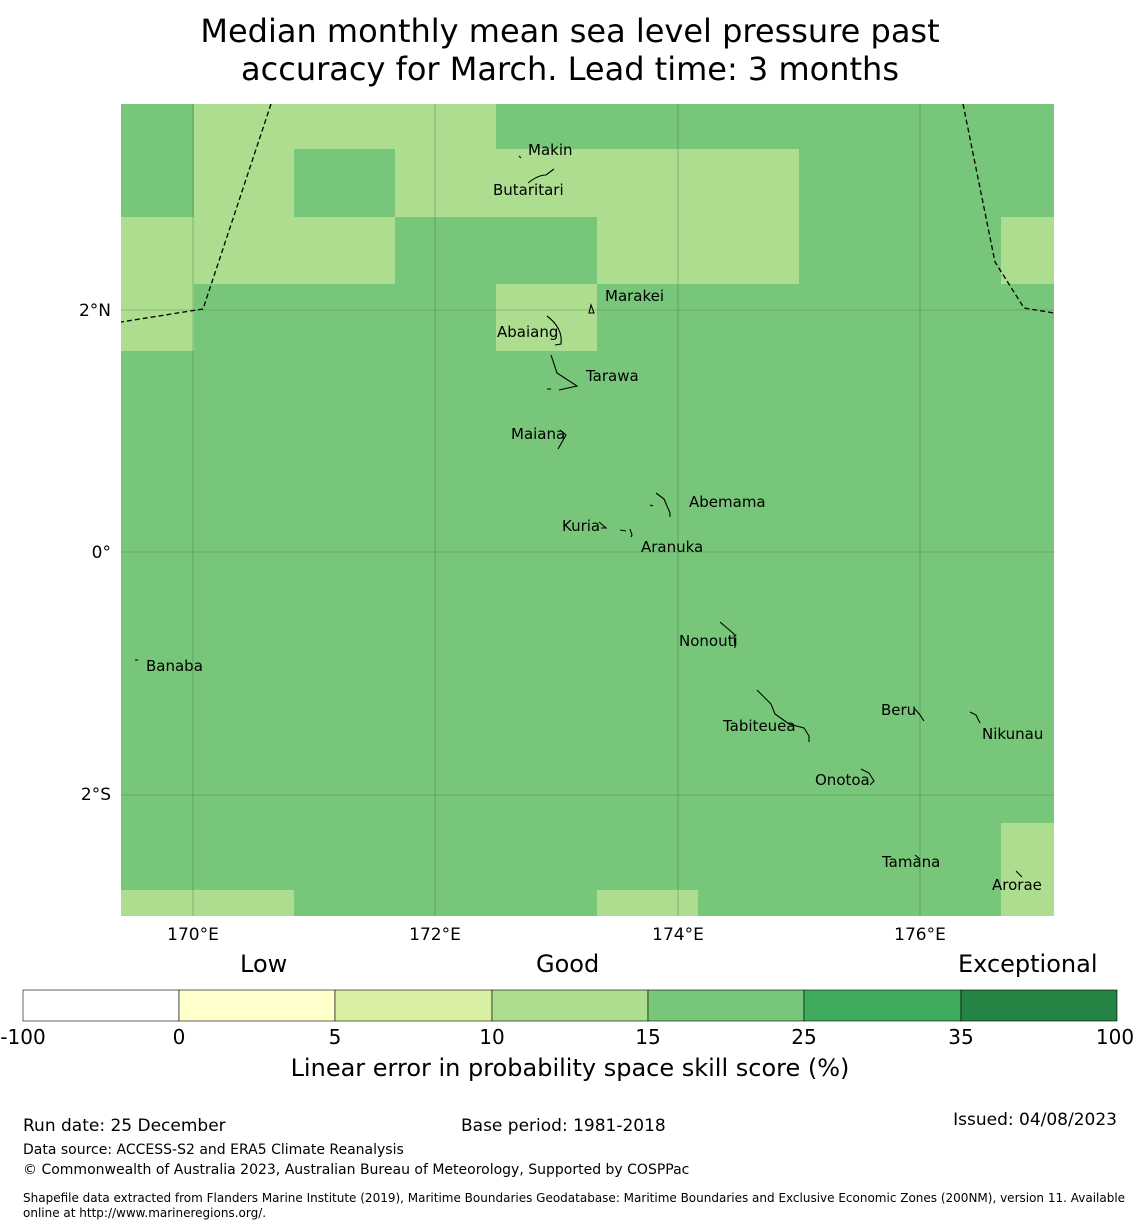 Image resolution: width=1140 pixels, height=1230 pixels. I want to click on place-label: Maiana, so click(538, 434).